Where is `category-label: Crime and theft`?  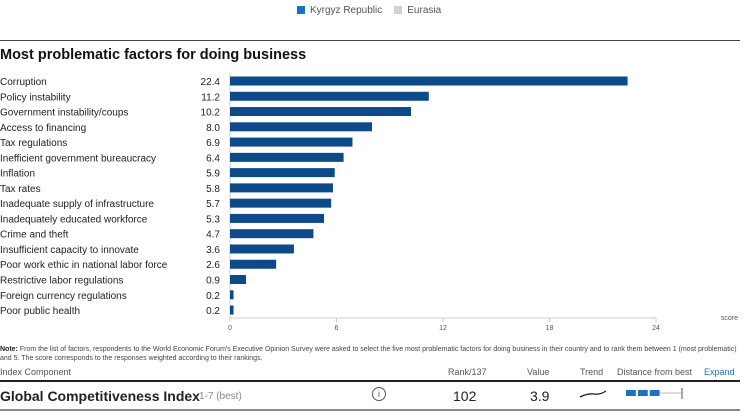 category-label: Crime and theft is located at coordinates (34, 235).